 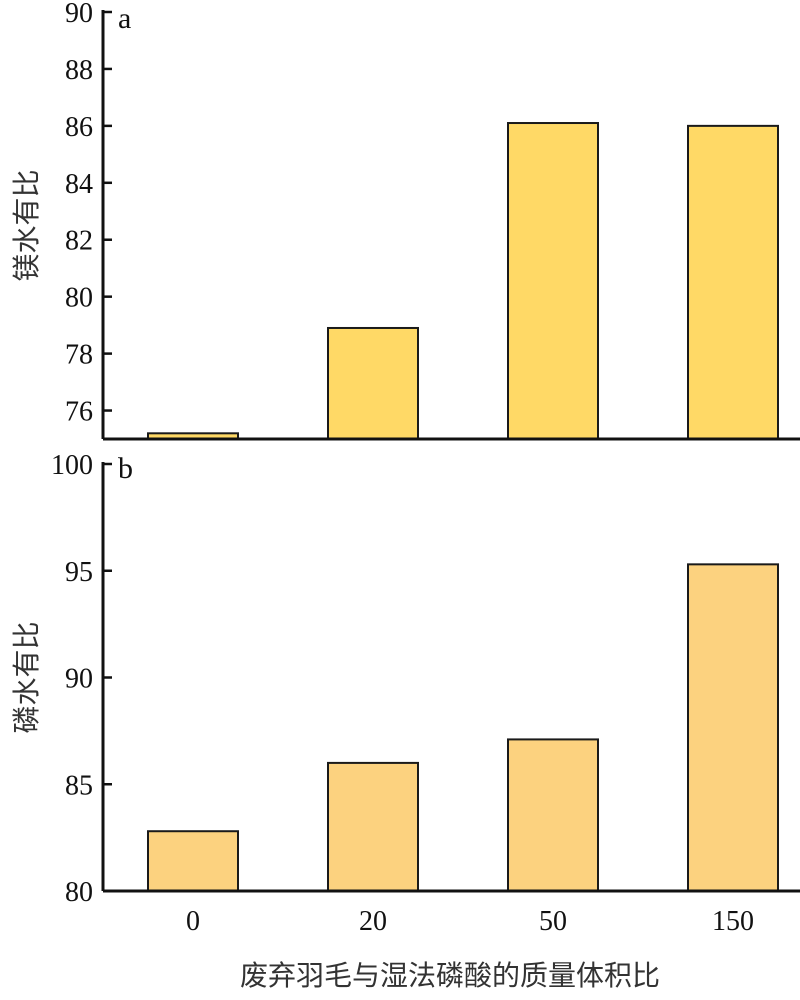 I want to click on x-tick-label-150: 150, so click(x=733, y=921).